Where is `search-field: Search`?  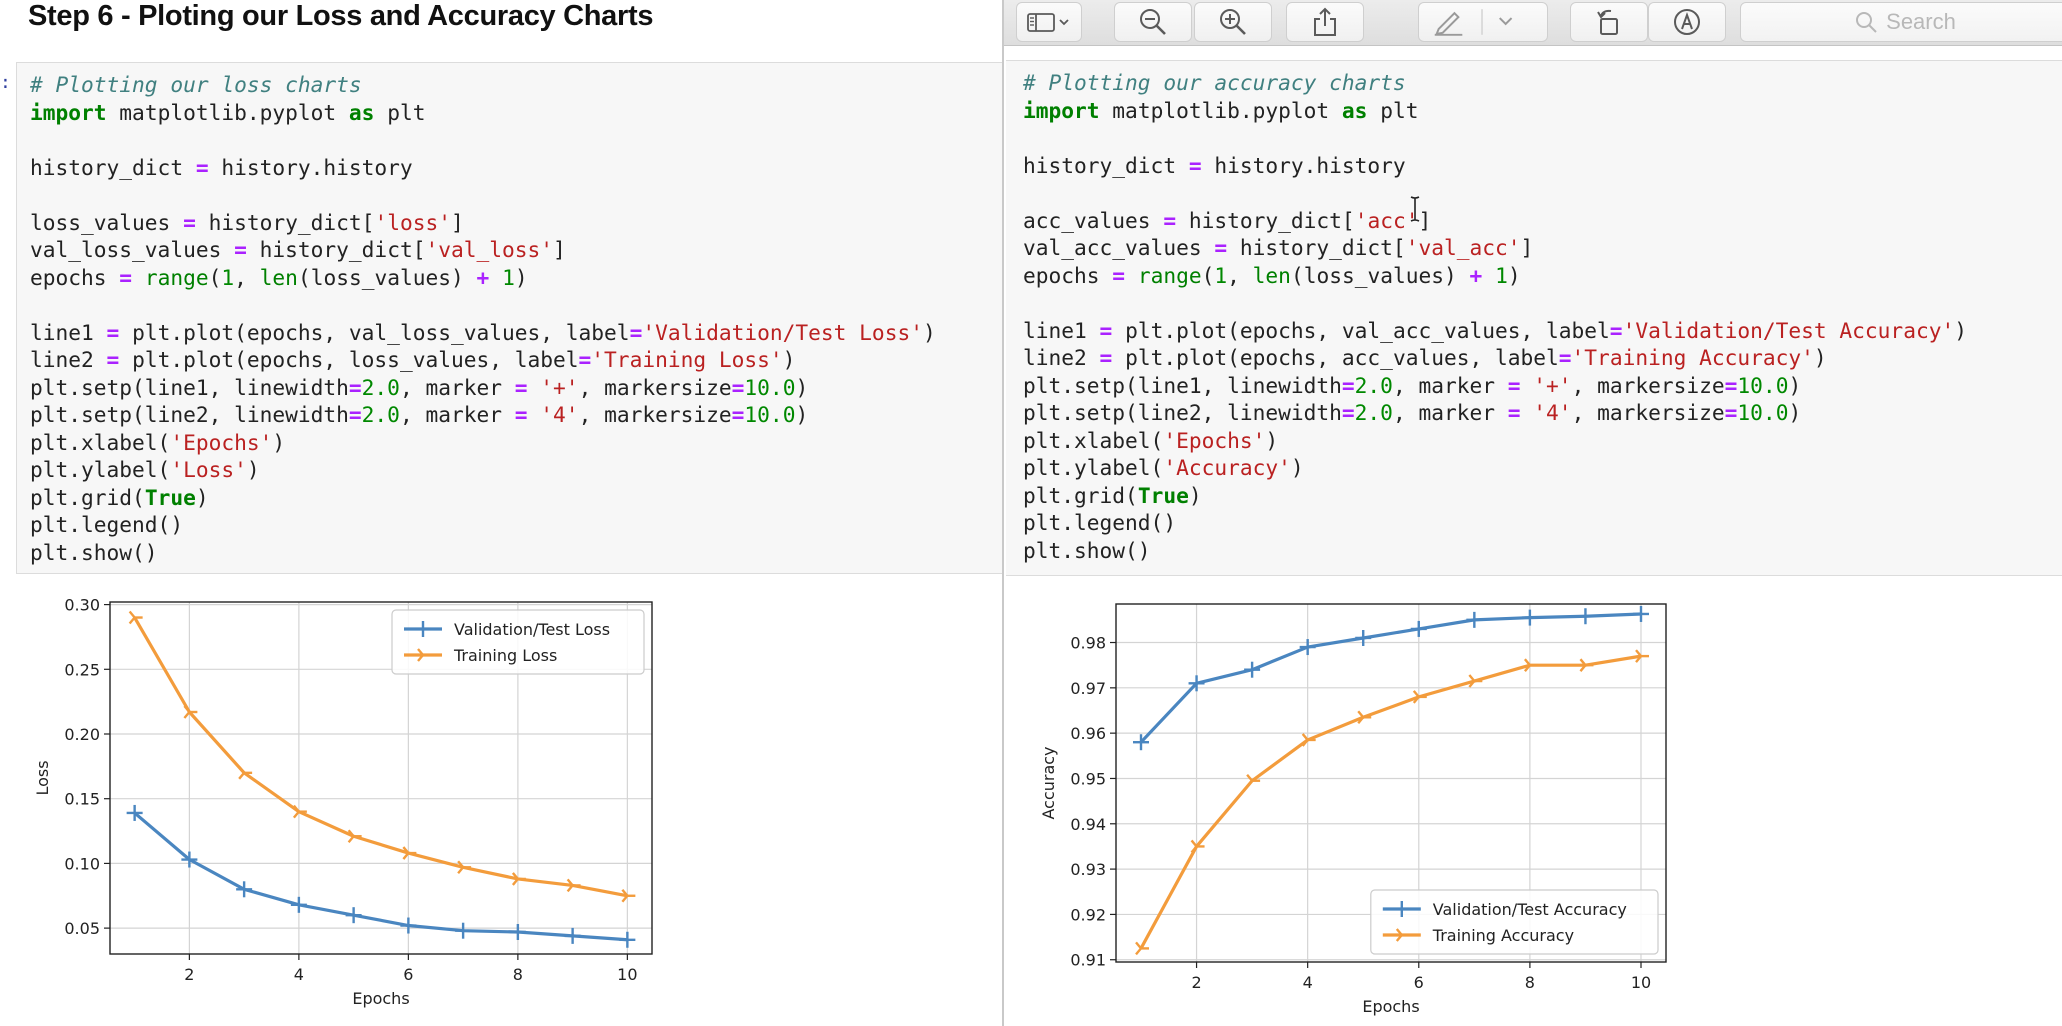 search-field: Search is located at coordinates (1901, 22).